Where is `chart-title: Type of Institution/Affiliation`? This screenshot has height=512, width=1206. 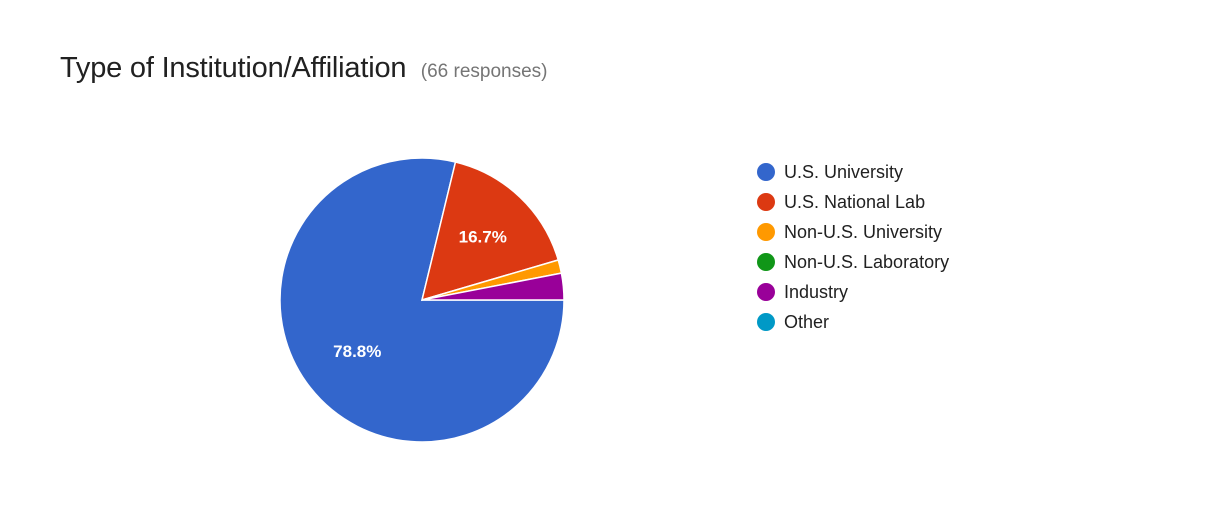
chart-title: Type of Institution/Affiliation is located at coordinates (233, 68).